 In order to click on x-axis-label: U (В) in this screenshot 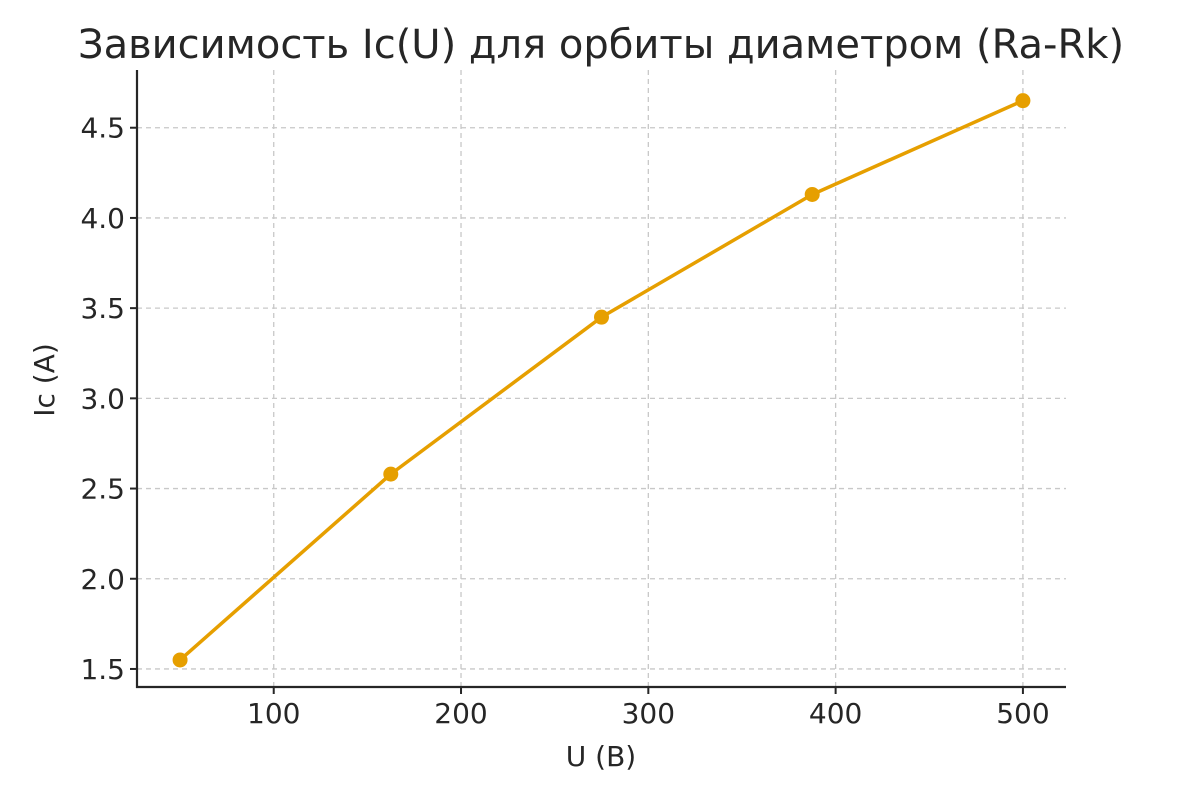, I will do `click(601, 756)`.